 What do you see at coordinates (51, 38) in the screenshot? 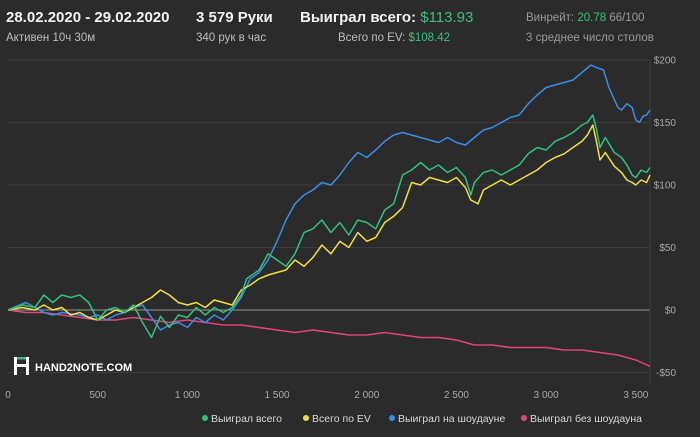
I see `active-time: Активен 10ч 30м` at bounding box center [51, 38].